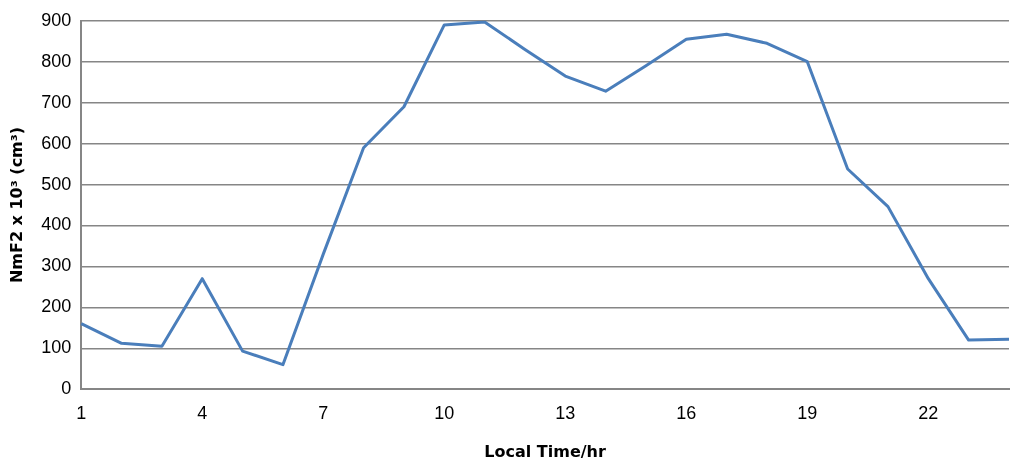 This screenshot has height=468, width=1023. I want to click on x-tick-label: 10, so click(444, 412).